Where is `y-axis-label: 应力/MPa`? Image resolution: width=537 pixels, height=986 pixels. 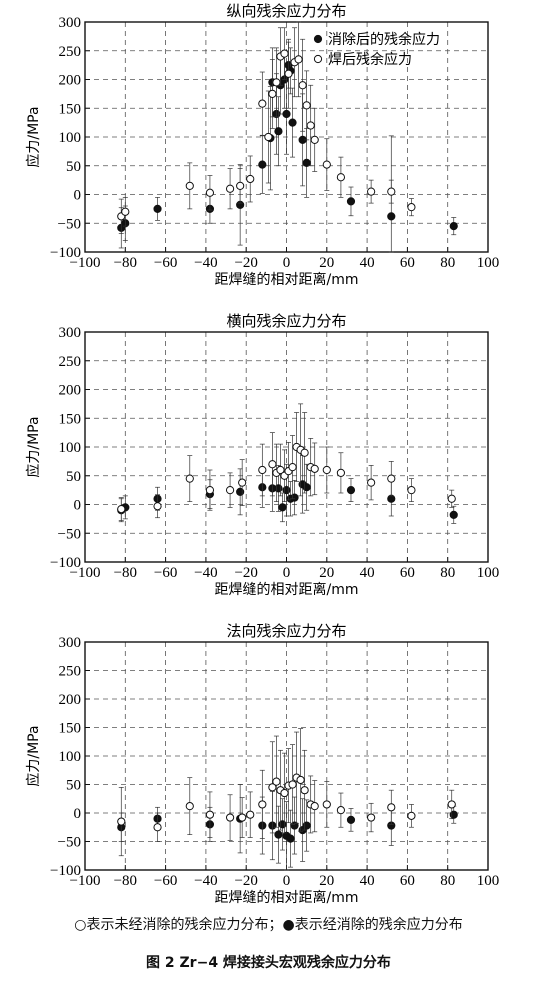 y-axis-label: 应力/MPa is located at coordinates (33, 446).